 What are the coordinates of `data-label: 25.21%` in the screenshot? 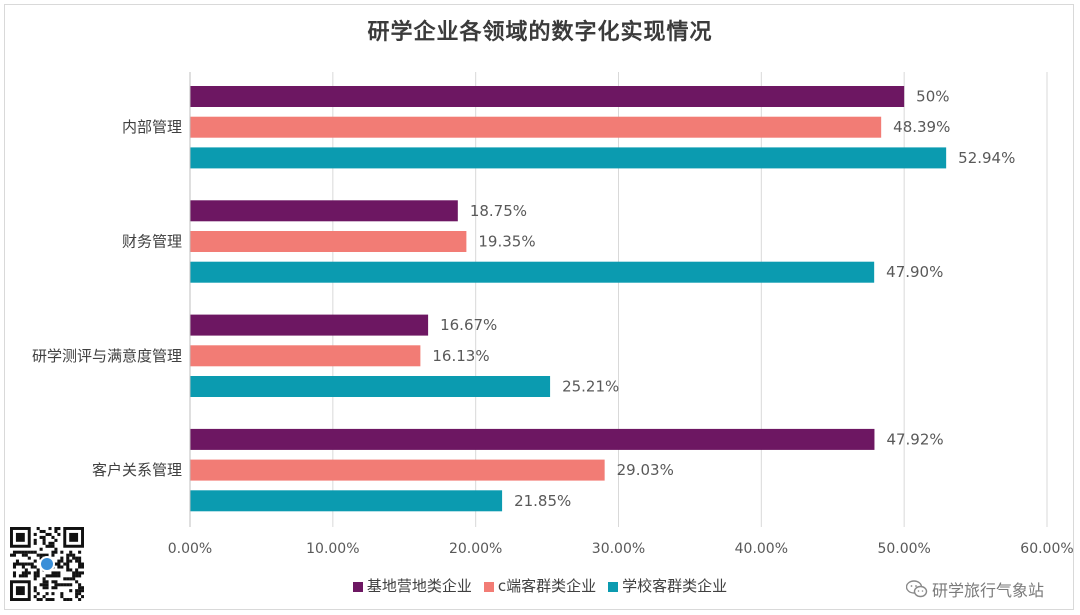 It's located at (590, 387).